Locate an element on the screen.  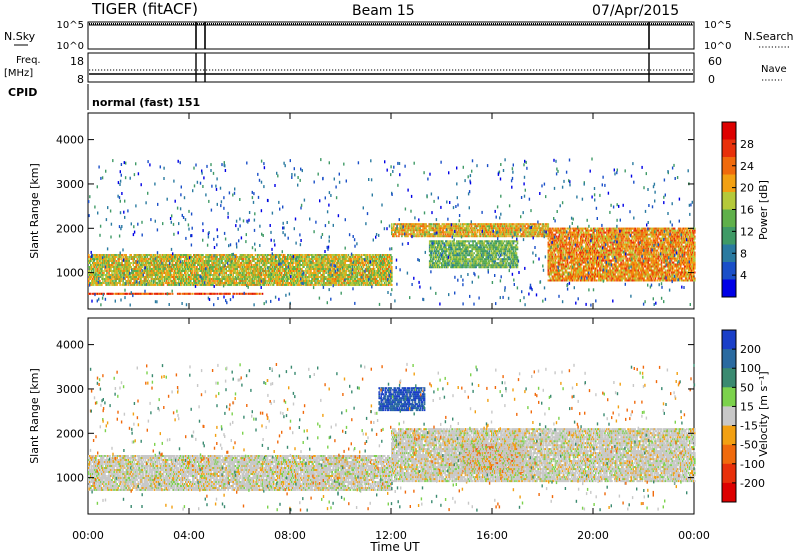
nave-tick-top: 60 is located at coordinates (715, 61).